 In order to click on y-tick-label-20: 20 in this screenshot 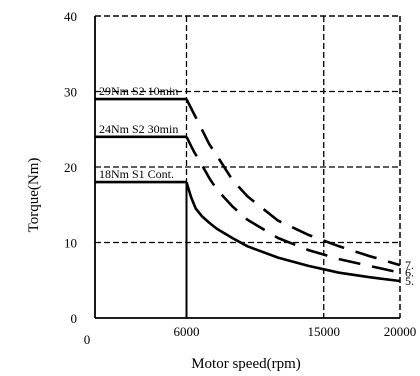, I will do `click(70, 167)`.